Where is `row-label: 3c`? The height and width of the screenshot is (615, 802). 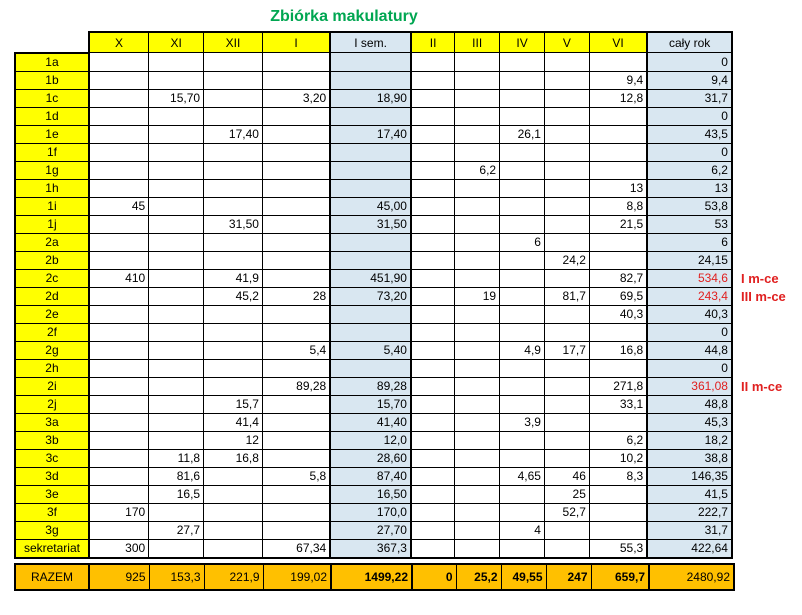 row-label: 3c is located at coordinates (52, 458).